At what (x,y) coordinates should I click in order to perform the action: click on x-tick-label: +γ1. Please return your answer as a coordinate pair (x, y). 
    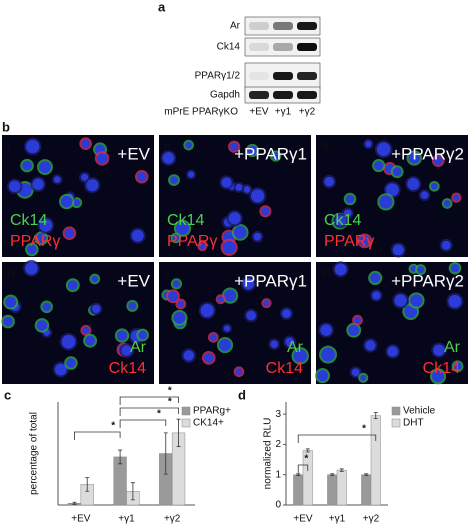
    Looking at the image, I should click on (337, 519).